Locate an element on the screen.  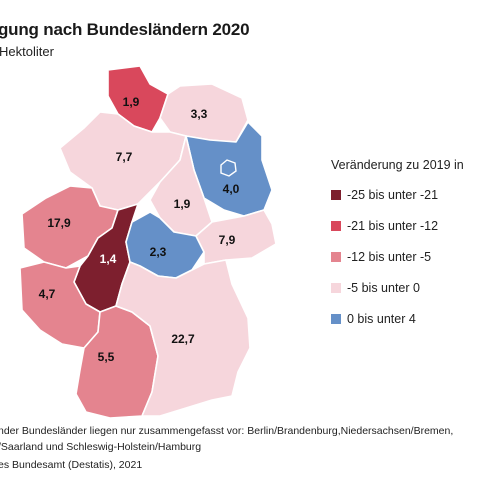
footnote-line-2: /Saarland und Schleswig-Holstein/Hamburg is located at coordinates (101, 447).